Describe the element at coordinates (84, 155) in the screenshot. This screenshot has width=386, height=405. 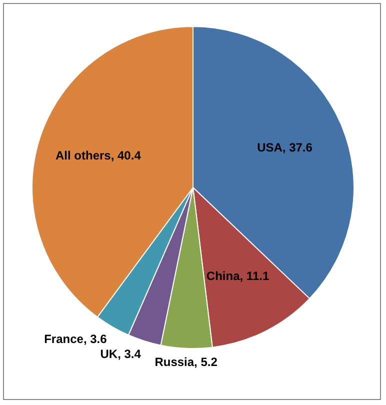
I see `slice-label: All others` at that location.